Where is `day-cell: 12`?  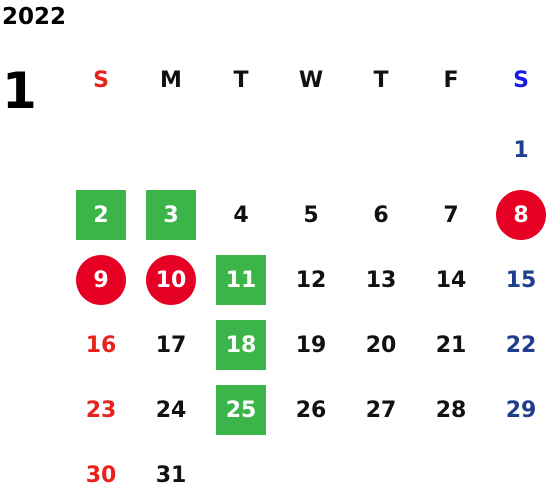
day-cell: 12 is located at coordinates (311, 280).